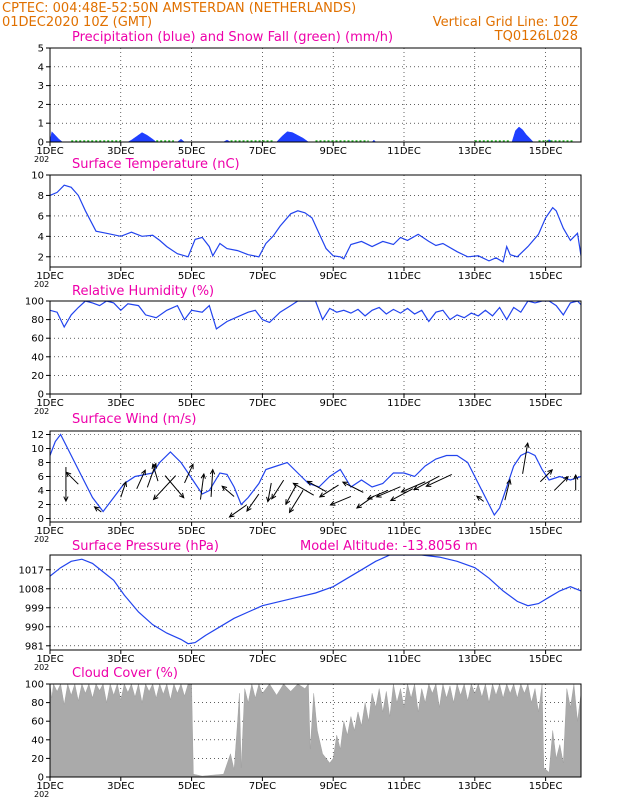 This screenshot has height=800, width=618. What do you see at coordinates (41, 519) in the screenshot?
I see `y-tick-label: 0` at bounding box center [41, 519].